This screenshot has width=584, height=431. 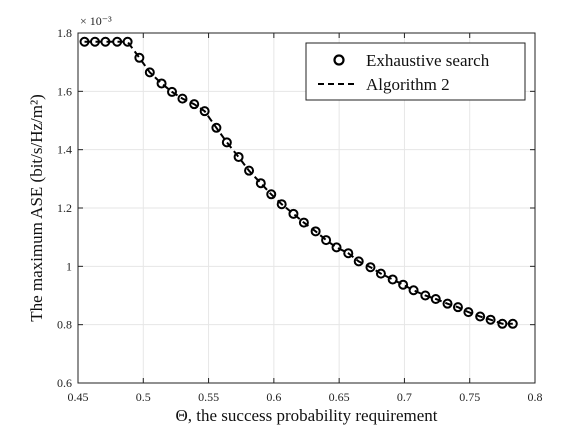 What do you see at coordinates (535, 397) in the screenshot?
I see `x-tick-label: 0.8` at bounding box center [535, 397].